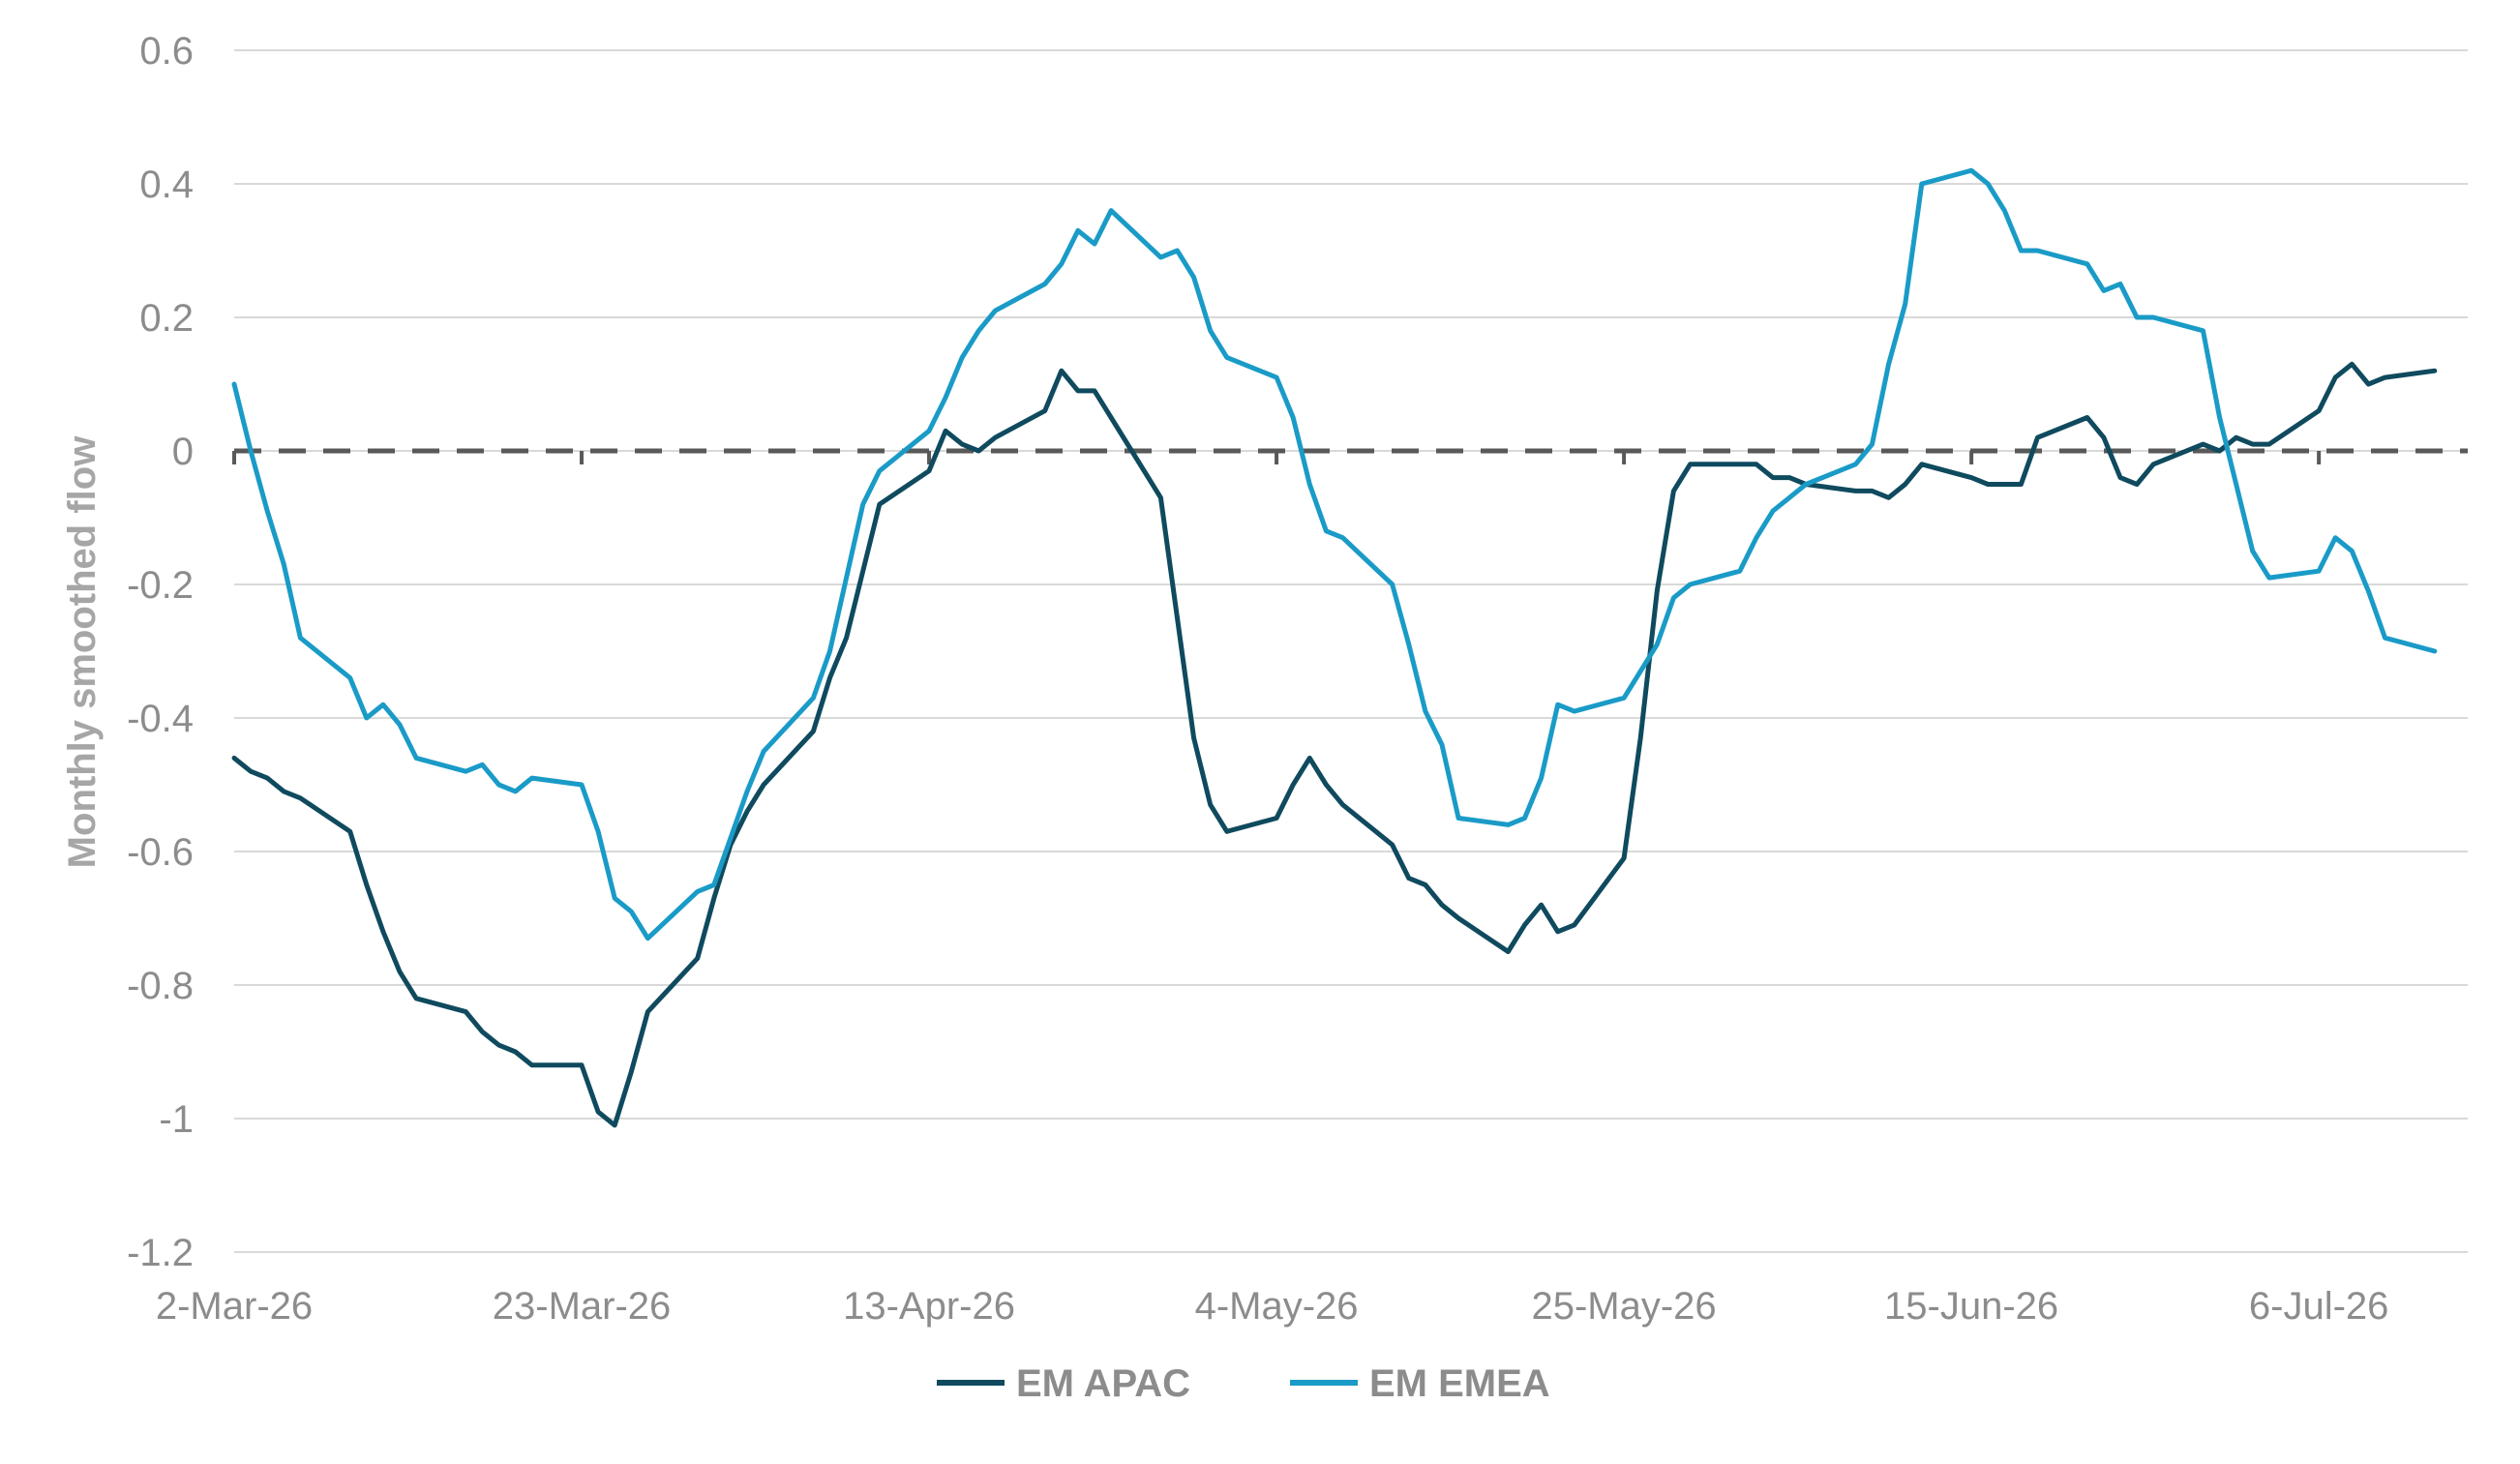 The width and height of the screenshot is (2520, 1464). Describe the element at coordinates (167, 51) in the screenshot. I see `y-tick-label: 0.6` at that location.